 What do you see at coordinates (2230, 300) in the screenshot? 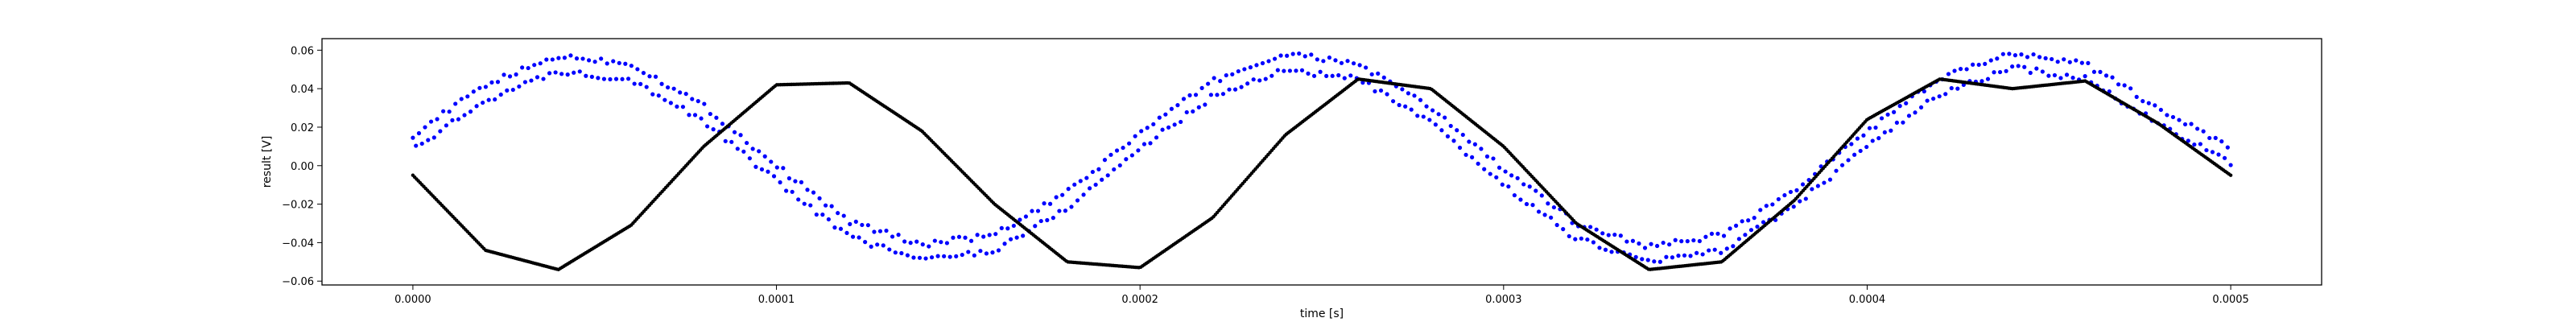
I see `x-tick-label: 0.0005` at bounding box center [2230, 300].